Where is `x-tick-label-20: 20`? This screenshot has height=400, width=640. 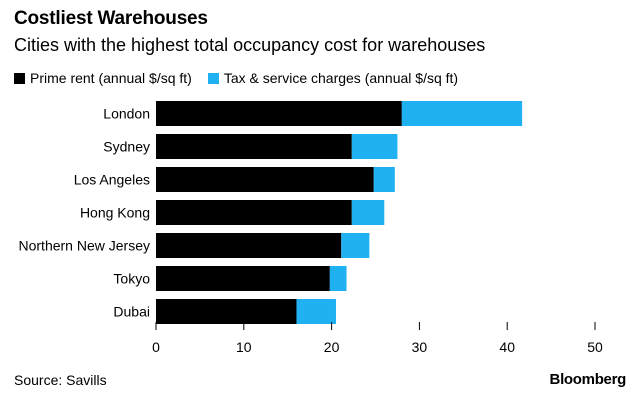
x-tick-label-20: 20 is located at coordinates (332, 347).